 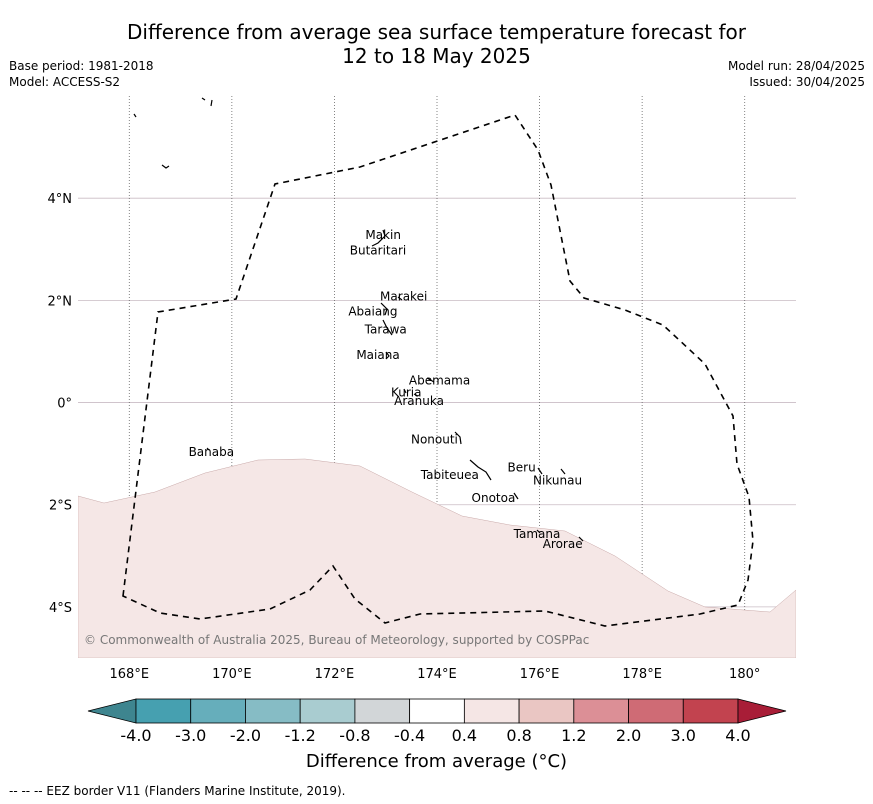 I want to click on map-title-line2: 12 to 18 May 2025, so click(x=436, y=56).